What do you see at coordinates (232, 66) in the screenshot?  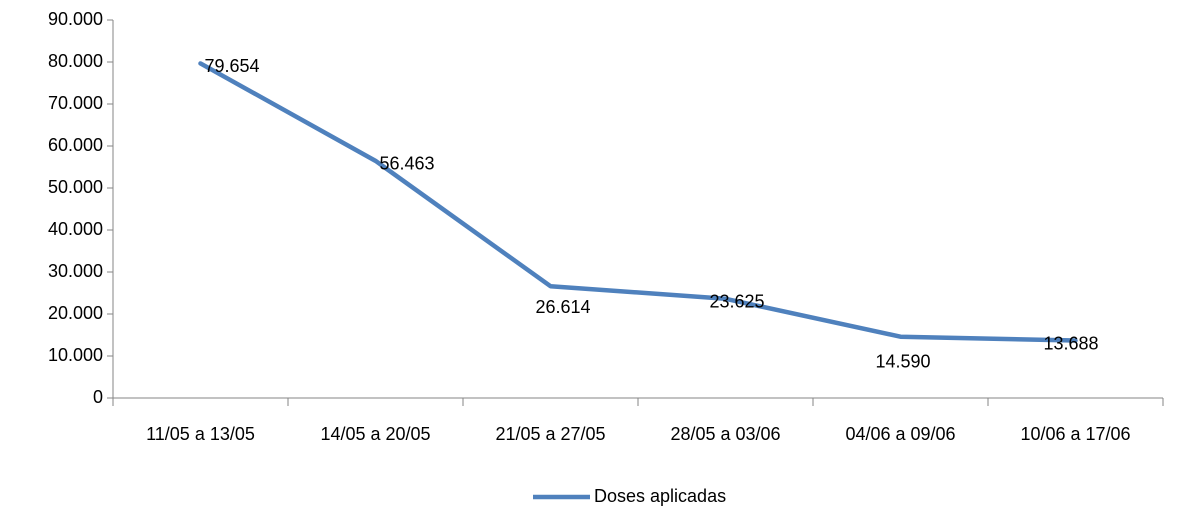 I see `data-label: 79.654` at bounding box center [232, 66].